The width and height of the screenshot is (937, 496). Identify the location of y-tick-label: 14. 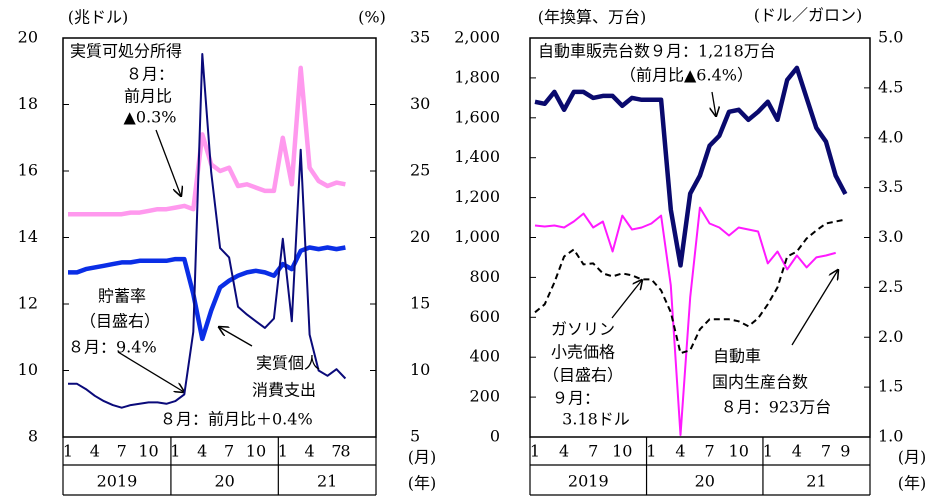
(28, 236).